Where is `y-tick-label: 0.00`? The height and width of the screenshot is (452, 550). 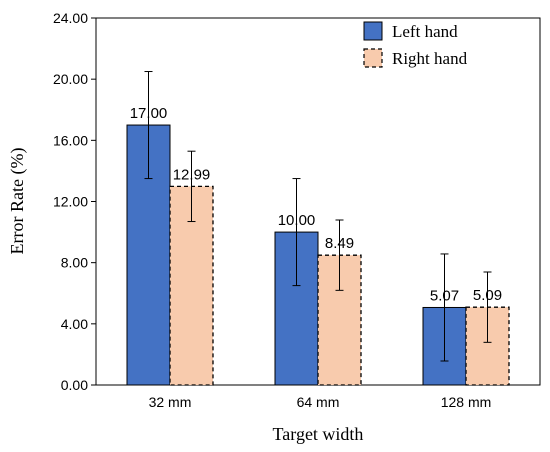
y-tick-label: 0.00 is located at coordinates (74, 385).